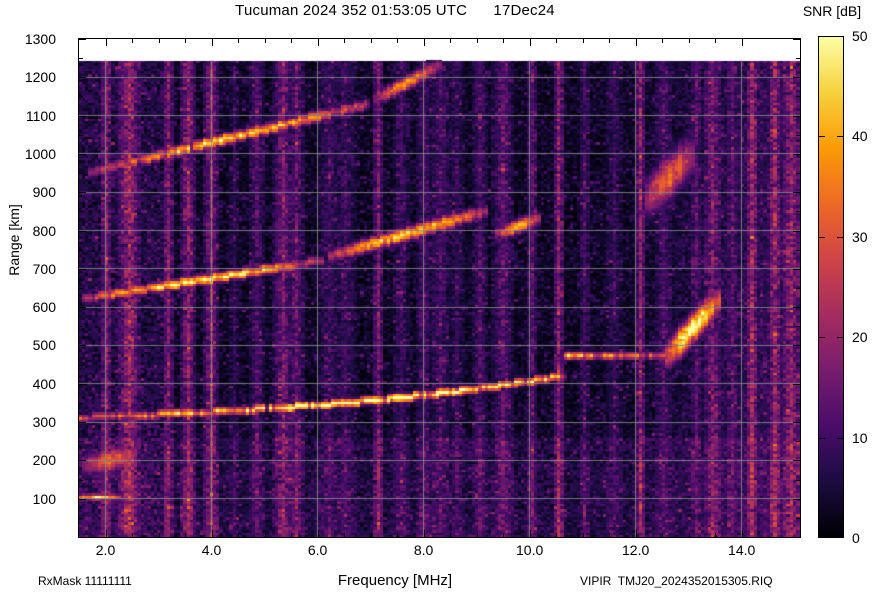 The height and width of the screenshot is (595, 884). Describe the element at coordinates (395, 580) in the screenshot. I see `x-axis-label: Frequency [MHz]` at that location.